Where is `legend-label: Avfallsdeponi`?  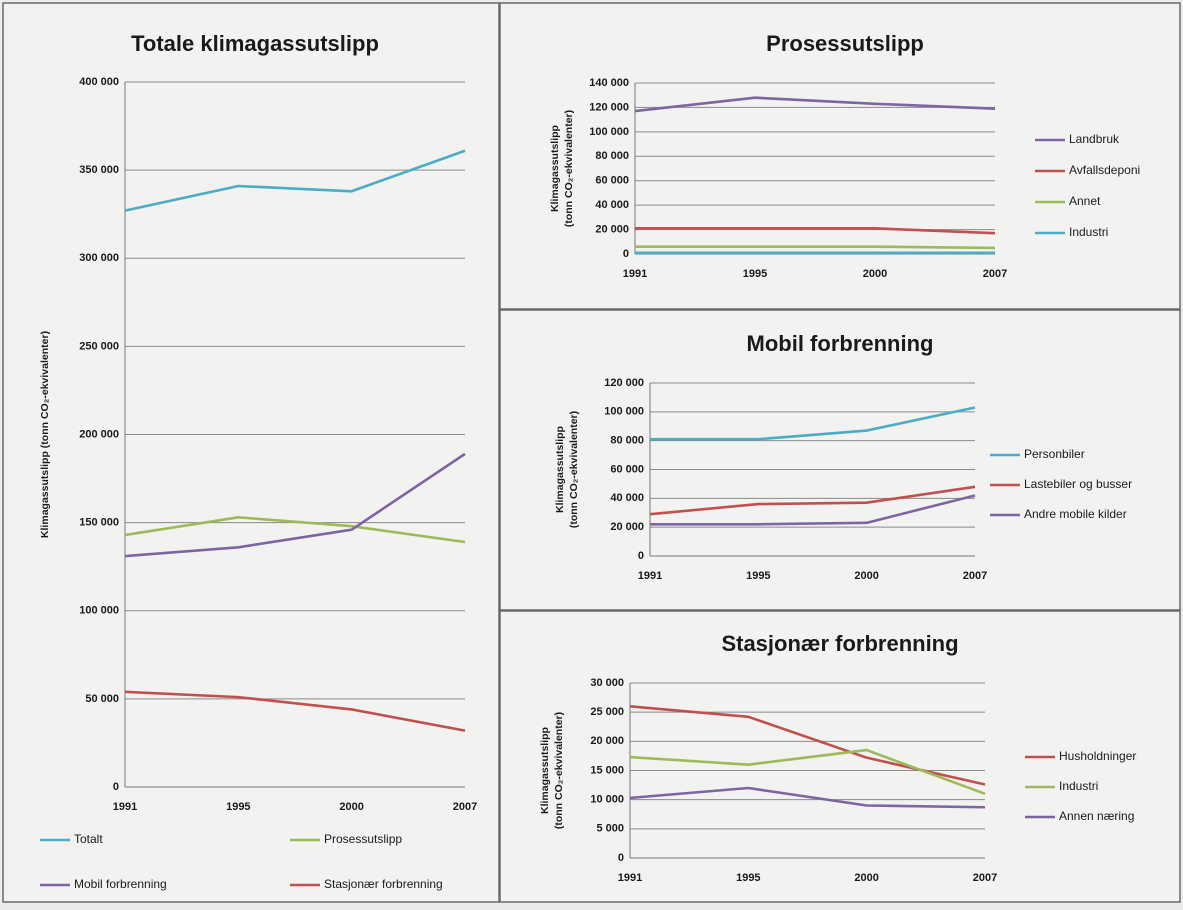
legend-label: Avfallsdeponi is located at coordinates (1104, 170).